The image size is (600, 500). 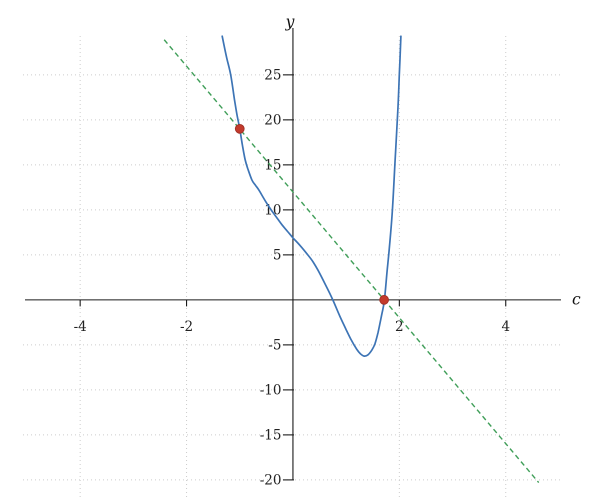 I want to click on y-tick-label: 25, so click(x=272, y=75).